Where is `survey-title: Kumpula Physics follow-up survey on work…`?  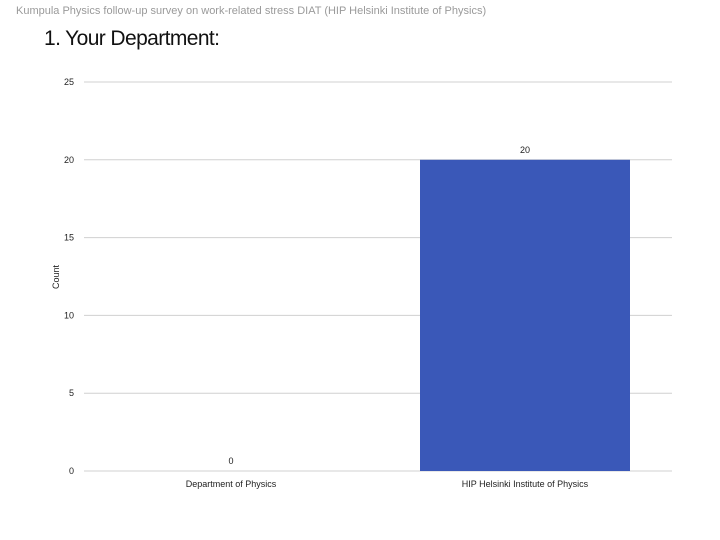 survey-title: Kumpula Physics follow-up survey on work… is located at coordinates (251, 11).